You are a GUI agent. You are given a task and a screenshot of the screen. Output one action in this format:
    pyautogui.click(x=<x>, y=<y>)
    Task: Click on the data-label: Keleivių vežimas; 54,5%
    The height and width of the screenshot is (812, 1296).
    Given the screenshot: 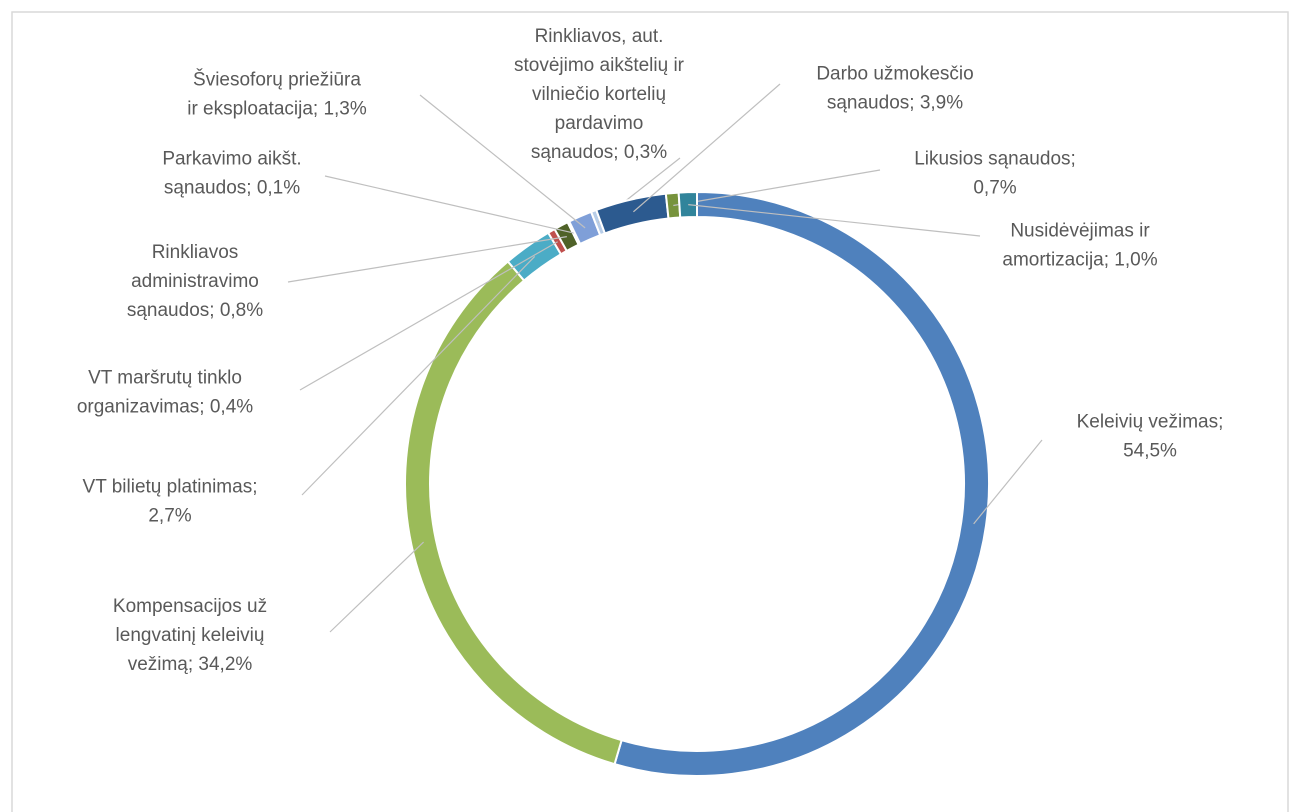 What is the action you would take?
    pyautogui.click(x=1150, y=437)
    